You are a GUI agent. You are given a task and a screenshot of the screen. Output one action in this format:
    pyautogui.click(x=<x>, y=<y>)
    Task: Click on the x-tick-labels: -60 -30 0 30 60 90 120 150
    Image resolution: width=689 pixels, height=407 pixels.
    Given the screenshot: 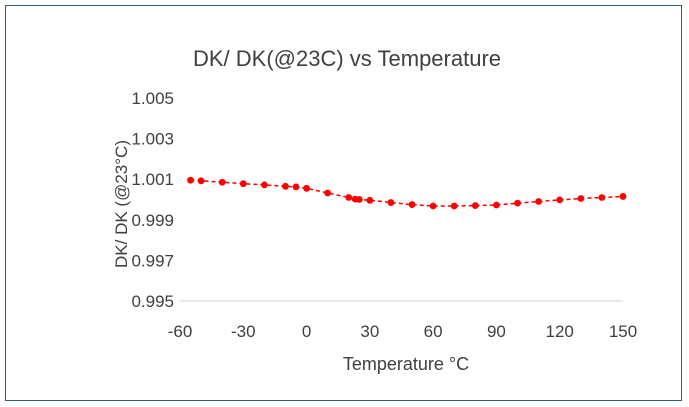 What is the action you would take?
    pyautogui.click(x=402, y=331)
    